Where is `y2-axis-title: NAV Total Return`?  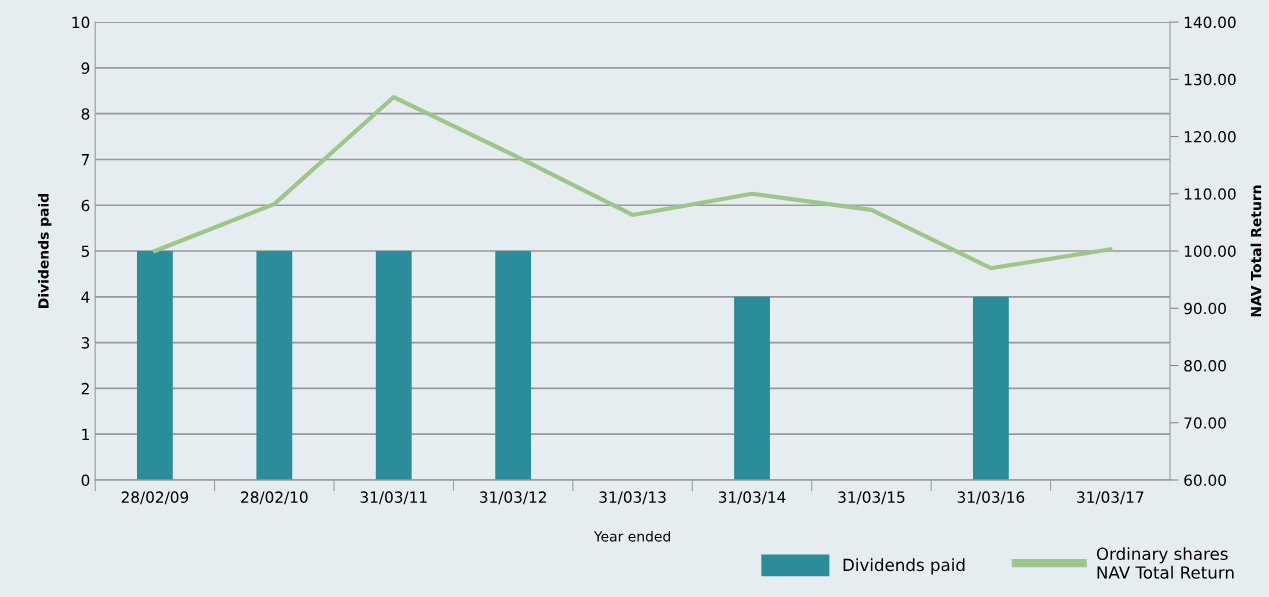 y2-axis-title: NAV Total Return is located at coordinates (1256, 251).